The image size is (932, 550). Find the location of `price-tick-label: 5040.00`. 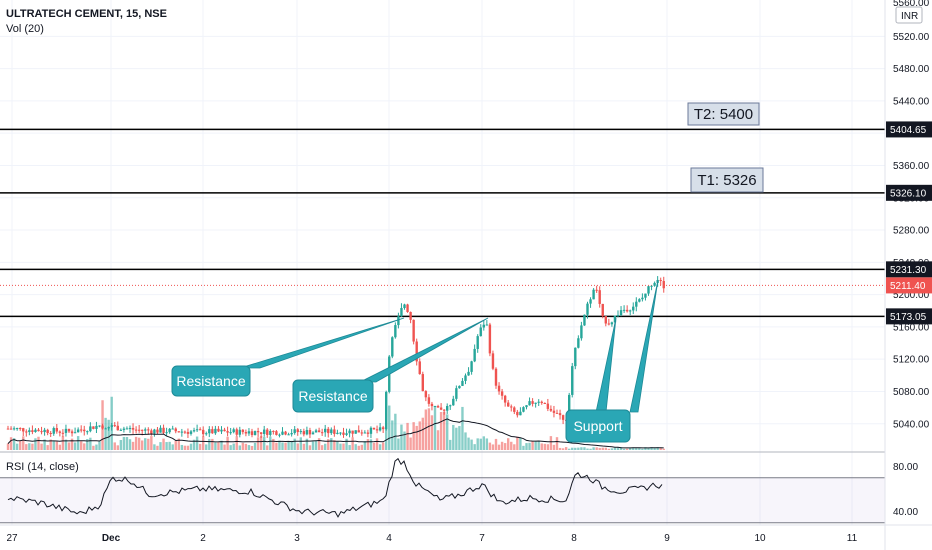

price-tick-label: 5040.00 is located at coordinates (911, 424).